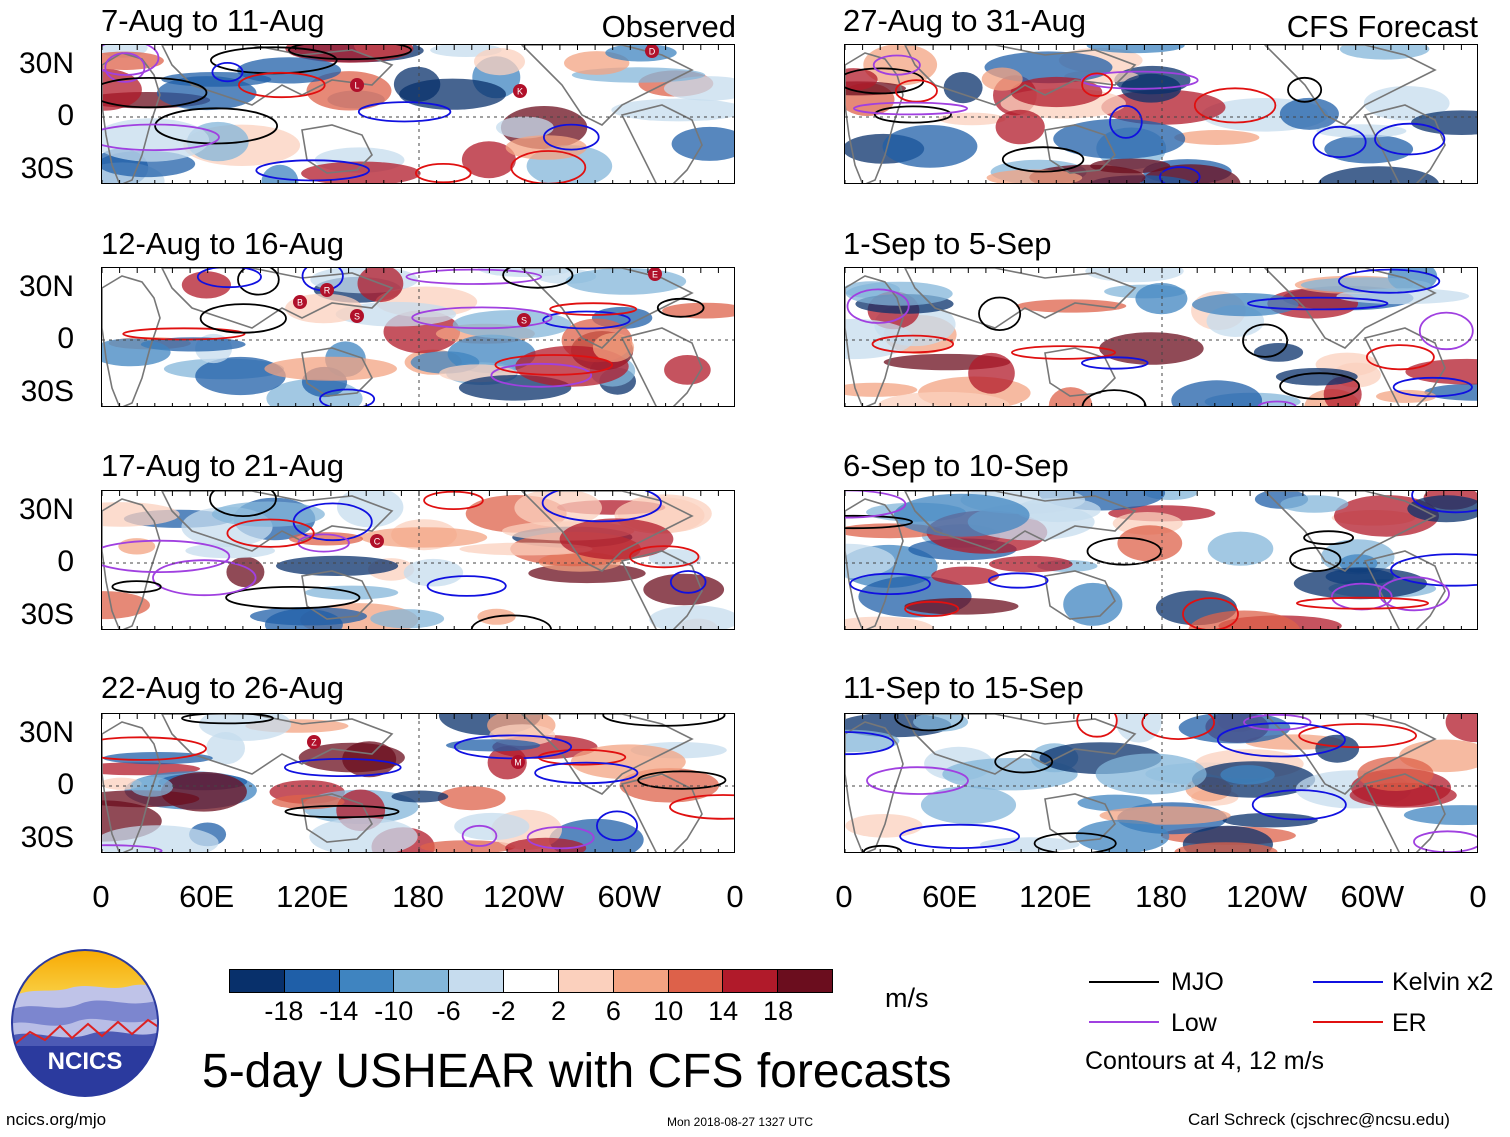 Image resolution: width=1510 pixels, height=1137 pixels. Describe the element at coordinates (1478, 896) in the screenshot. I see `lon-label: 0` at that location.